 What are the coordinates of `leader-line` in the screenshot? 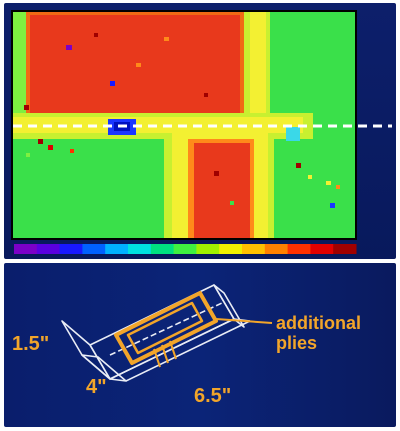 It's located at (244, 321).